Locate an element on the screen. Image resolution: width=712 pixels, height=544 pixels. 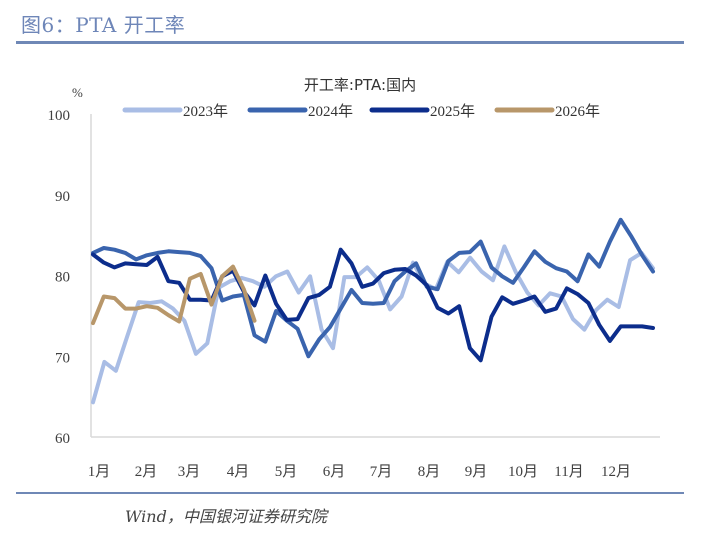
x-tick-label: 8月 is located at coordinates (429, 472).